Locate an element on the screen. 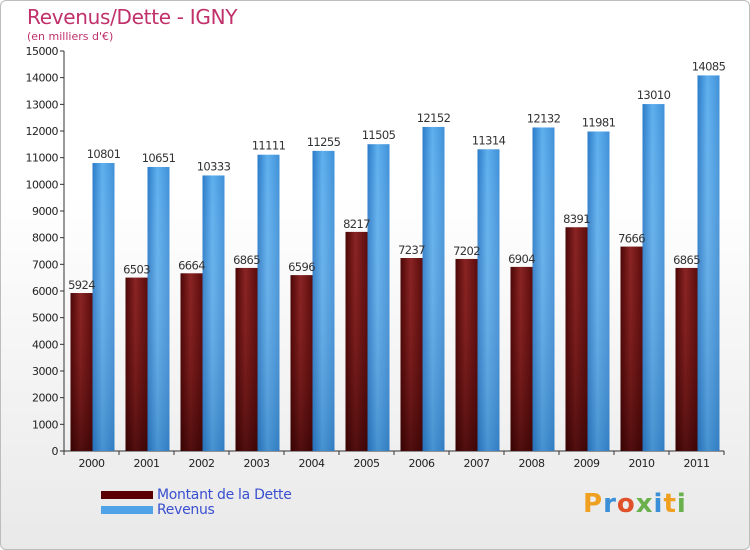 The width and height of the screenshot is (750, 550). data-label-revenus: 10651 is located at coordinates (159, 158).